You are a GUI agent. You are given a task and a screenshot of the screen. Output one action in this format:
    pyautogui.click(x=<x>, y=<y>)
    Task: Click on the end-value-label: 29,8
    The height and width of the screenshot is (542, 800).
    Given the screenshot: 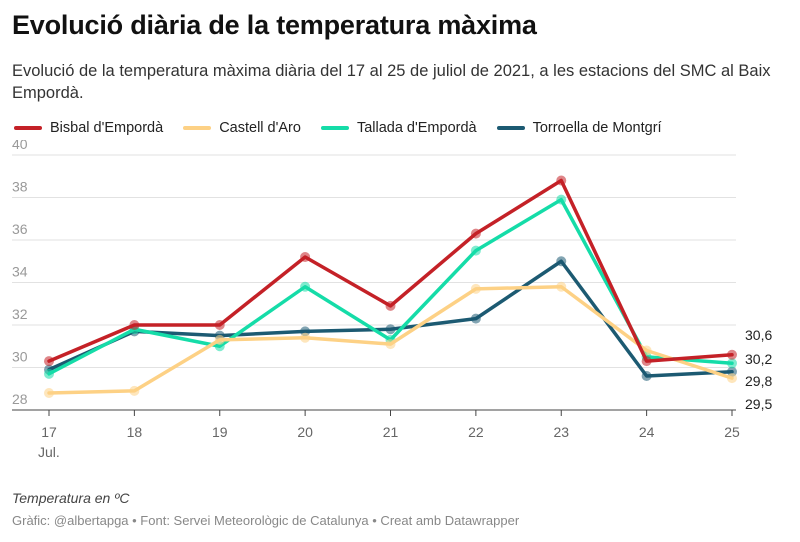 What is the action you would take?
    pyautogui.click(x=758, y=381)
    